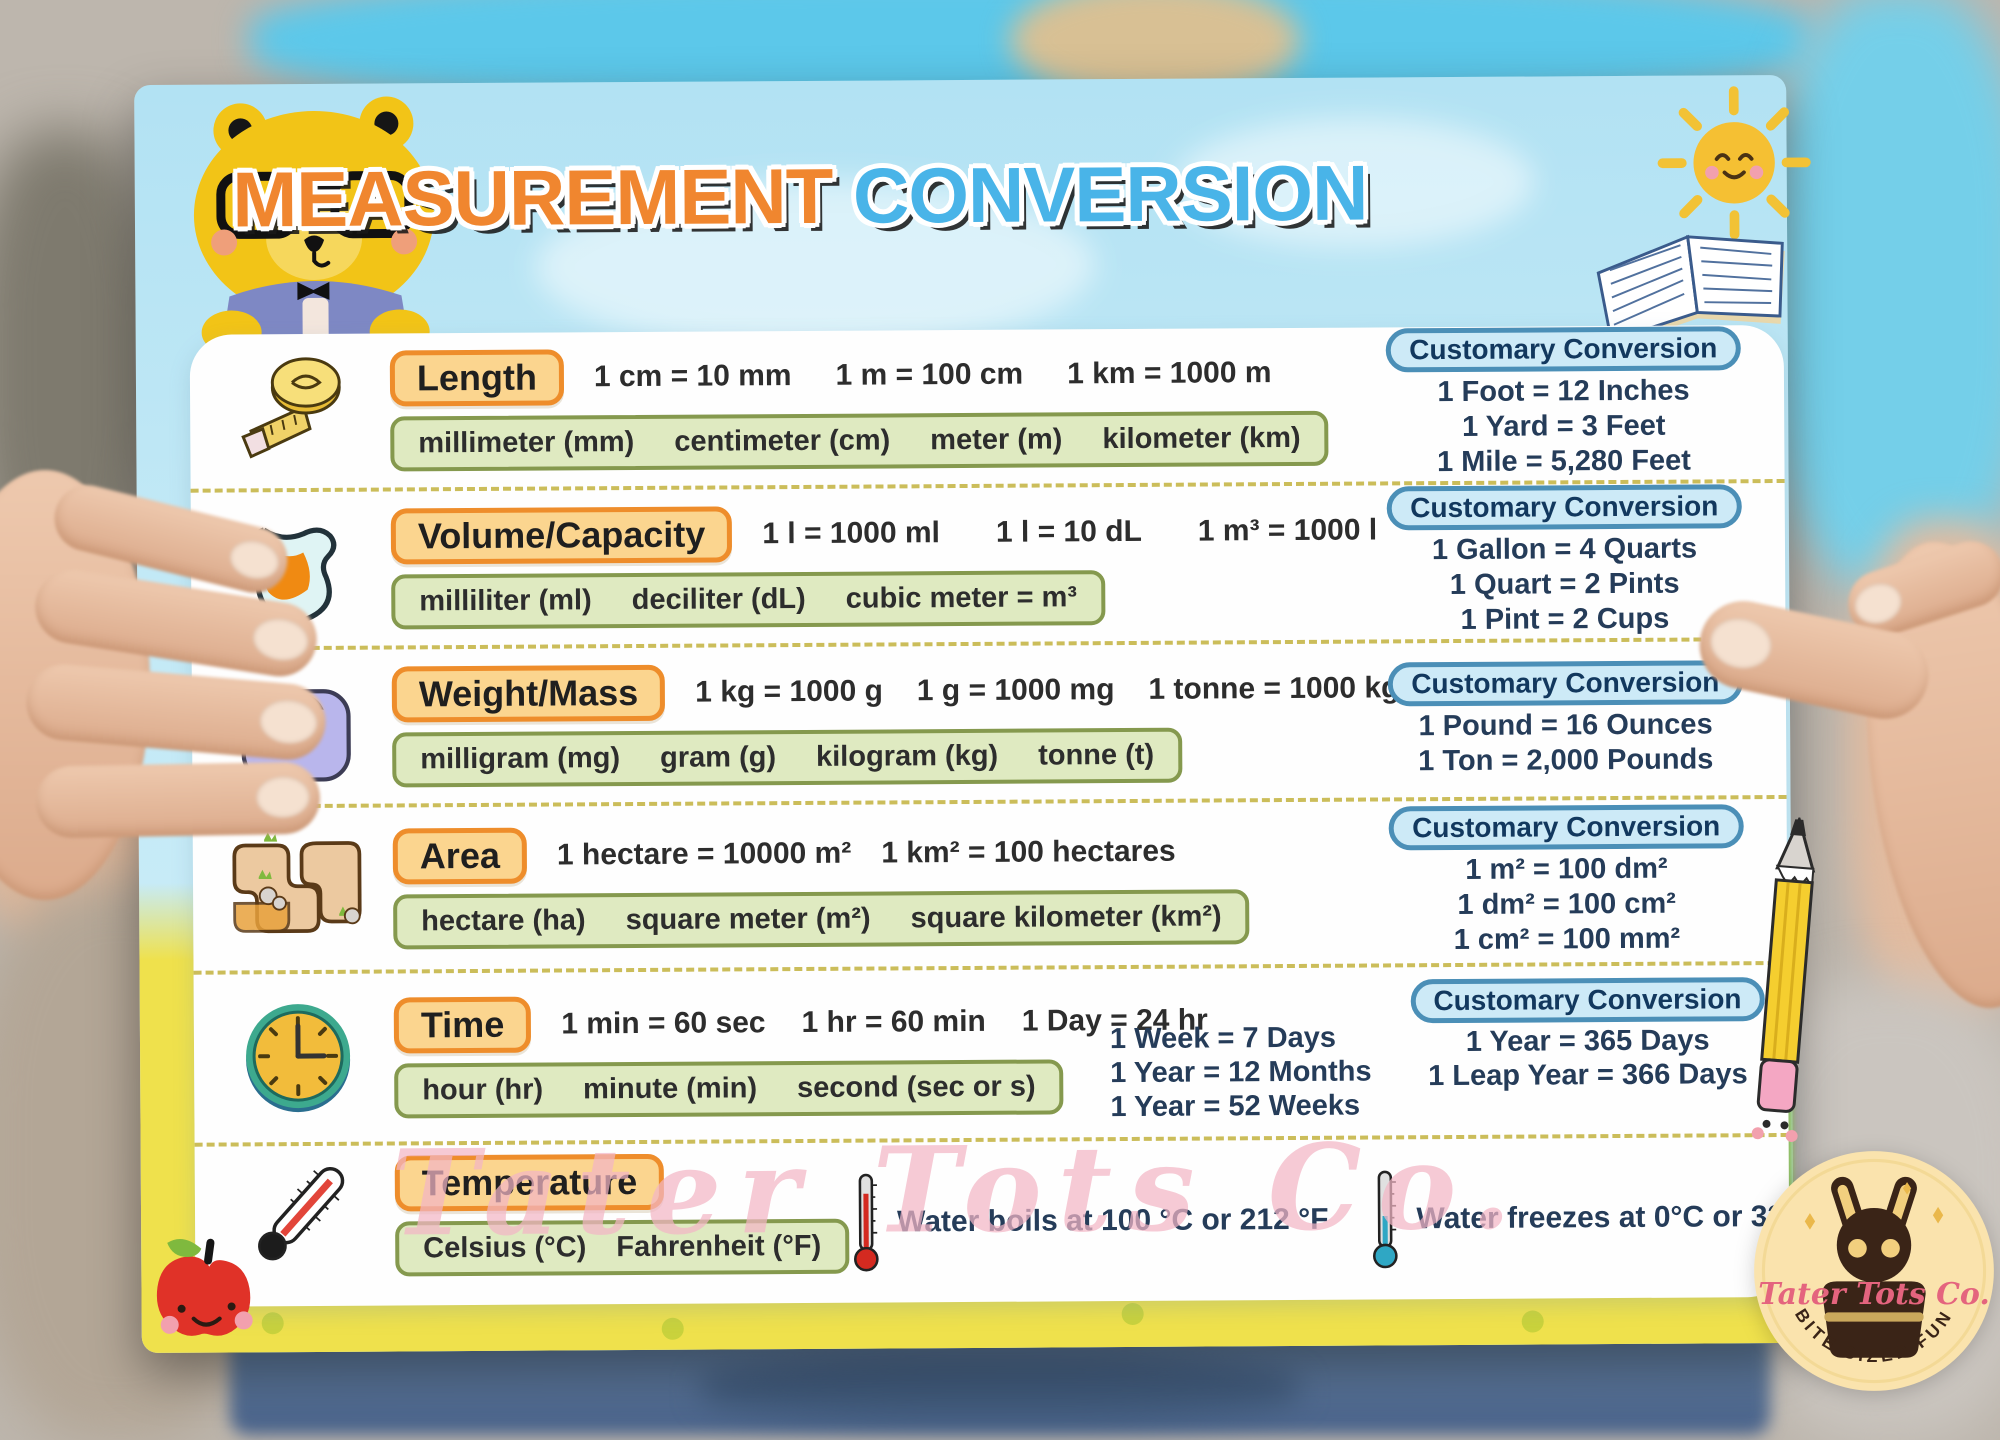  I want to click on metric-equation: 1 kg = 1000 g, so click(789, 691).